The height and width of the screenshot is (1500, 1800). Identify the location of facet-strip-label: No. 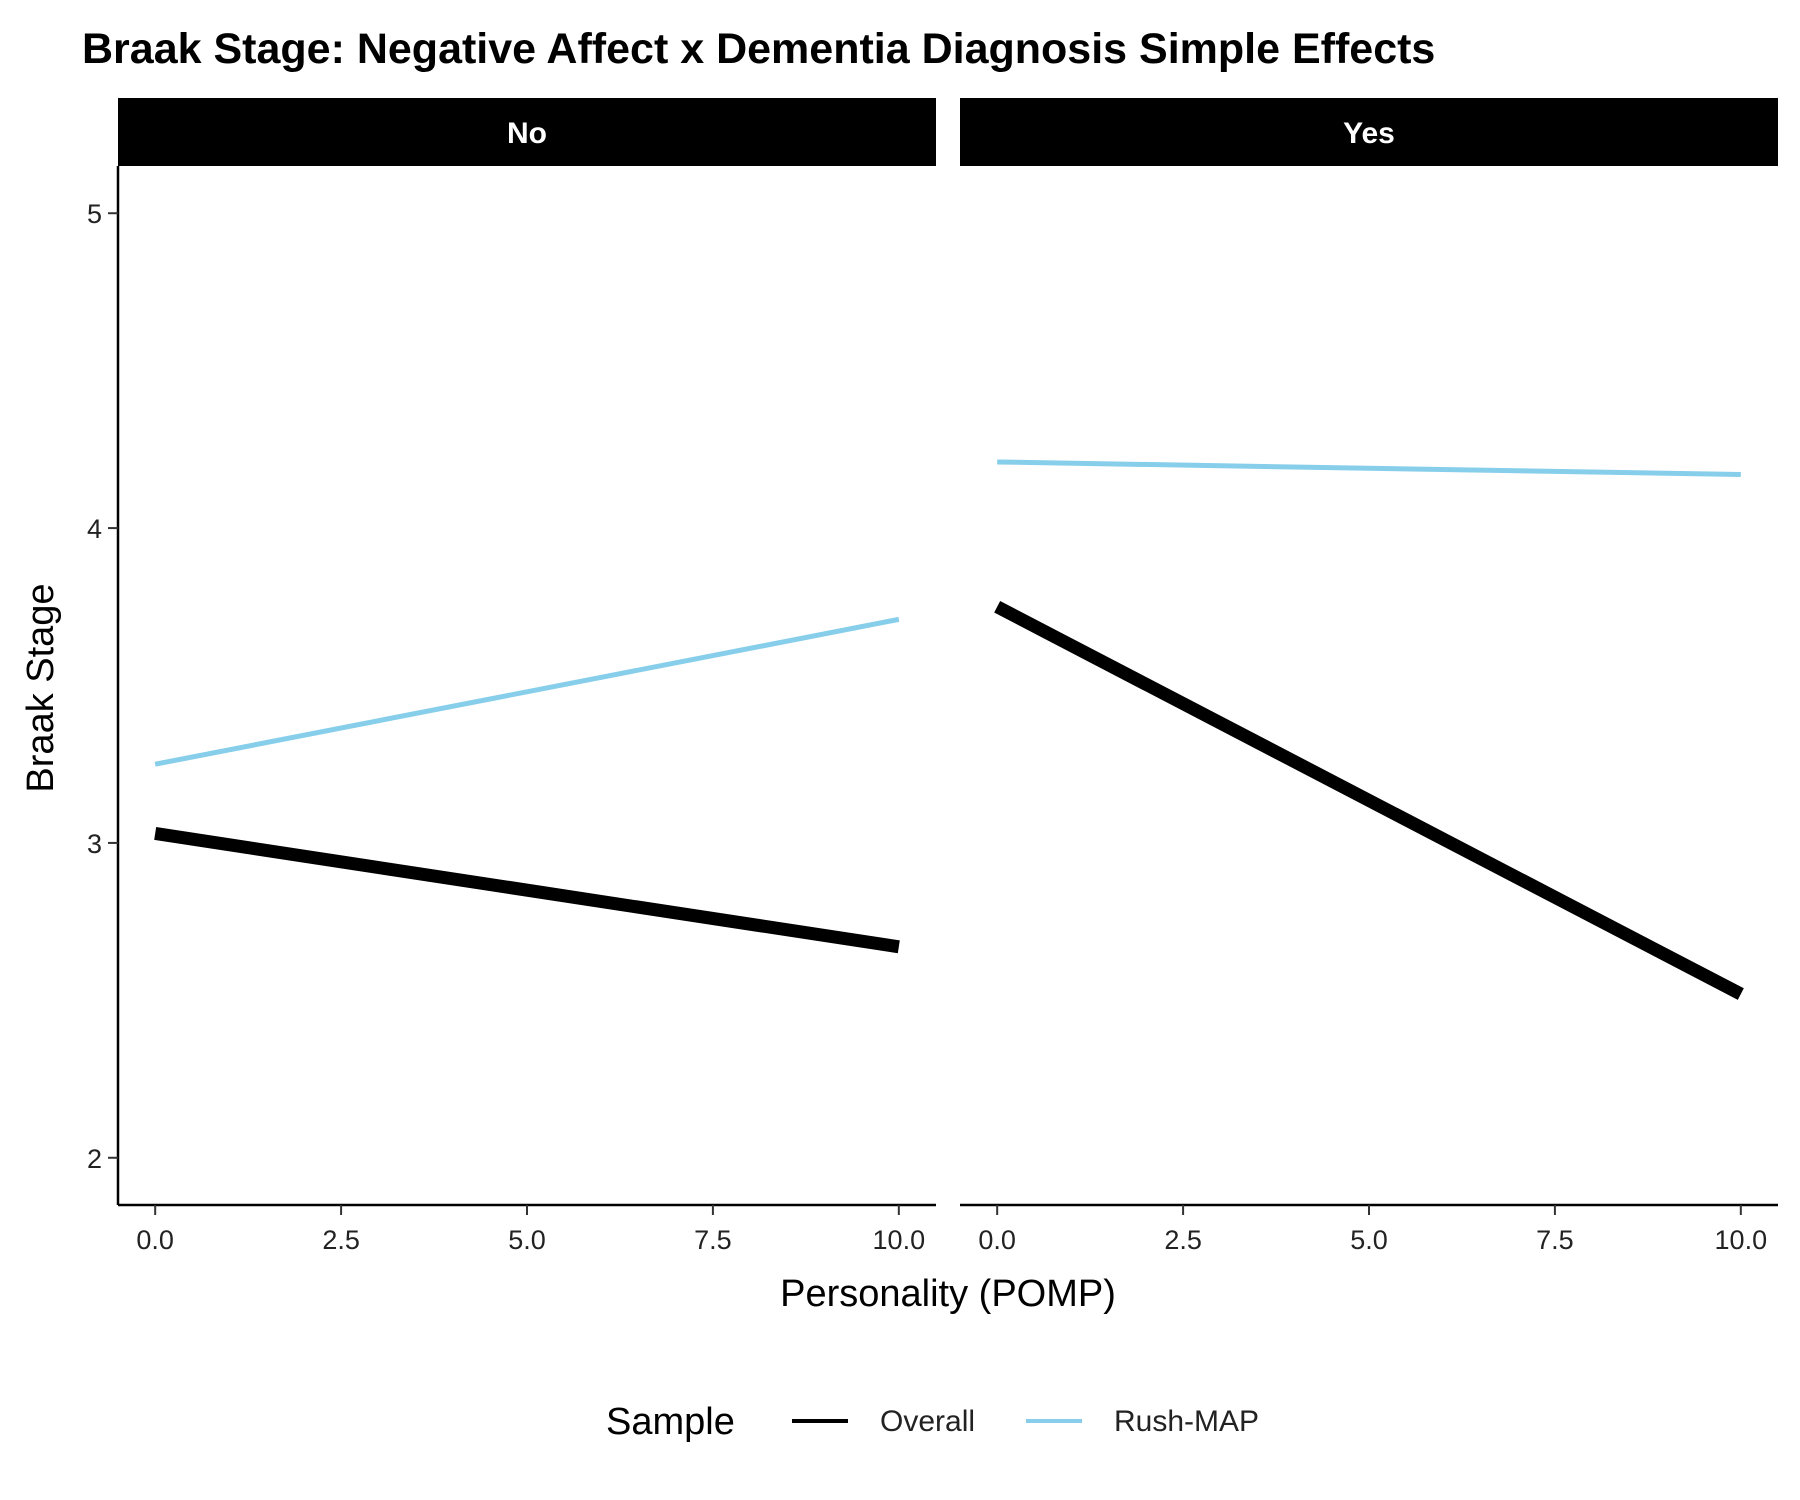
(527, 133).